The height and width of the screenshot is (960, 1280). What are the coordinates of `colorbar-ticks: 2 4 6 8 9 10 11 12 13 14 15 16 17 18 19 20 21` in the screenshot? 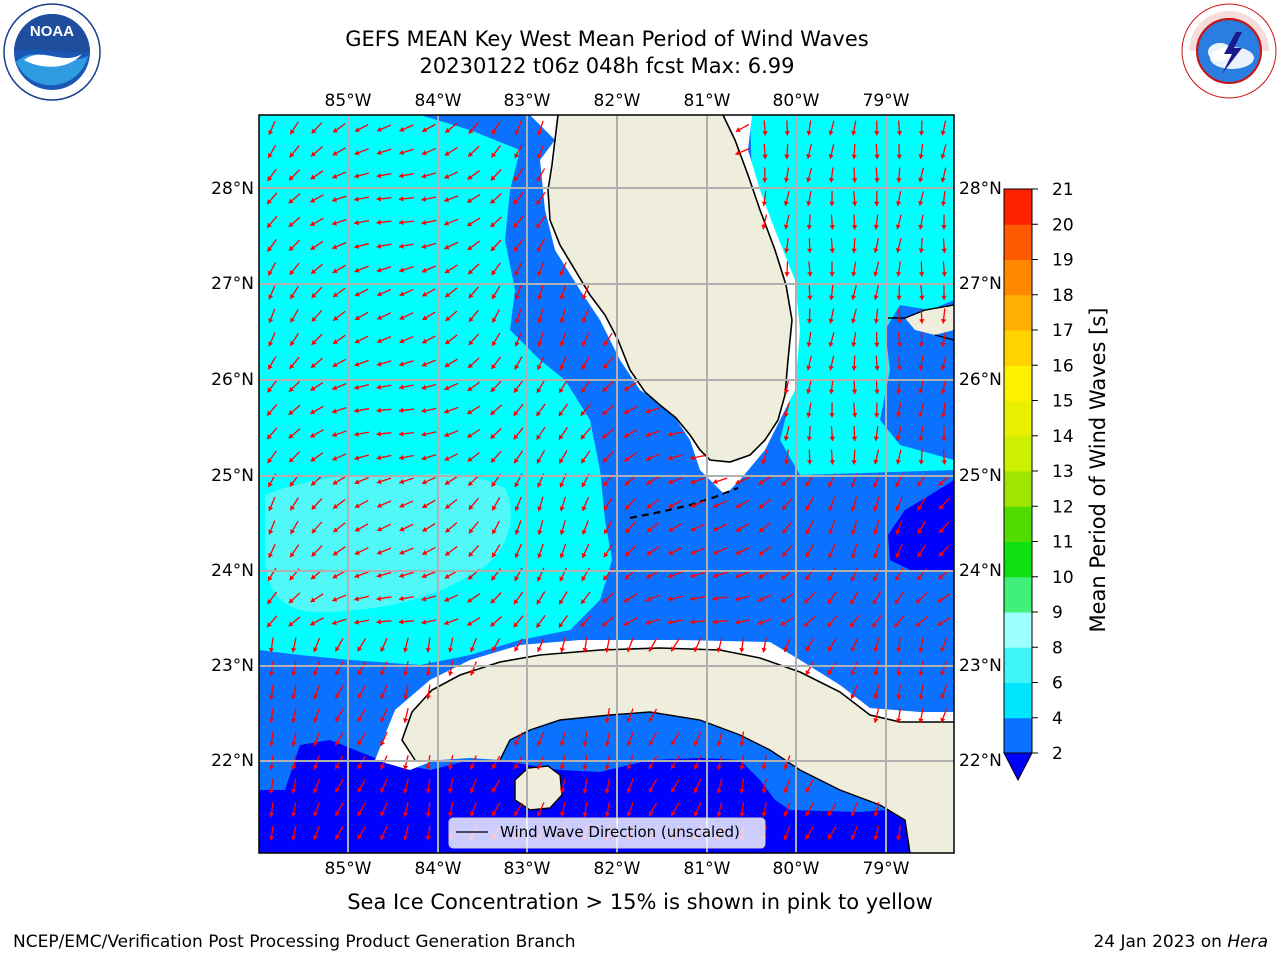 It's located at (1053, 472).